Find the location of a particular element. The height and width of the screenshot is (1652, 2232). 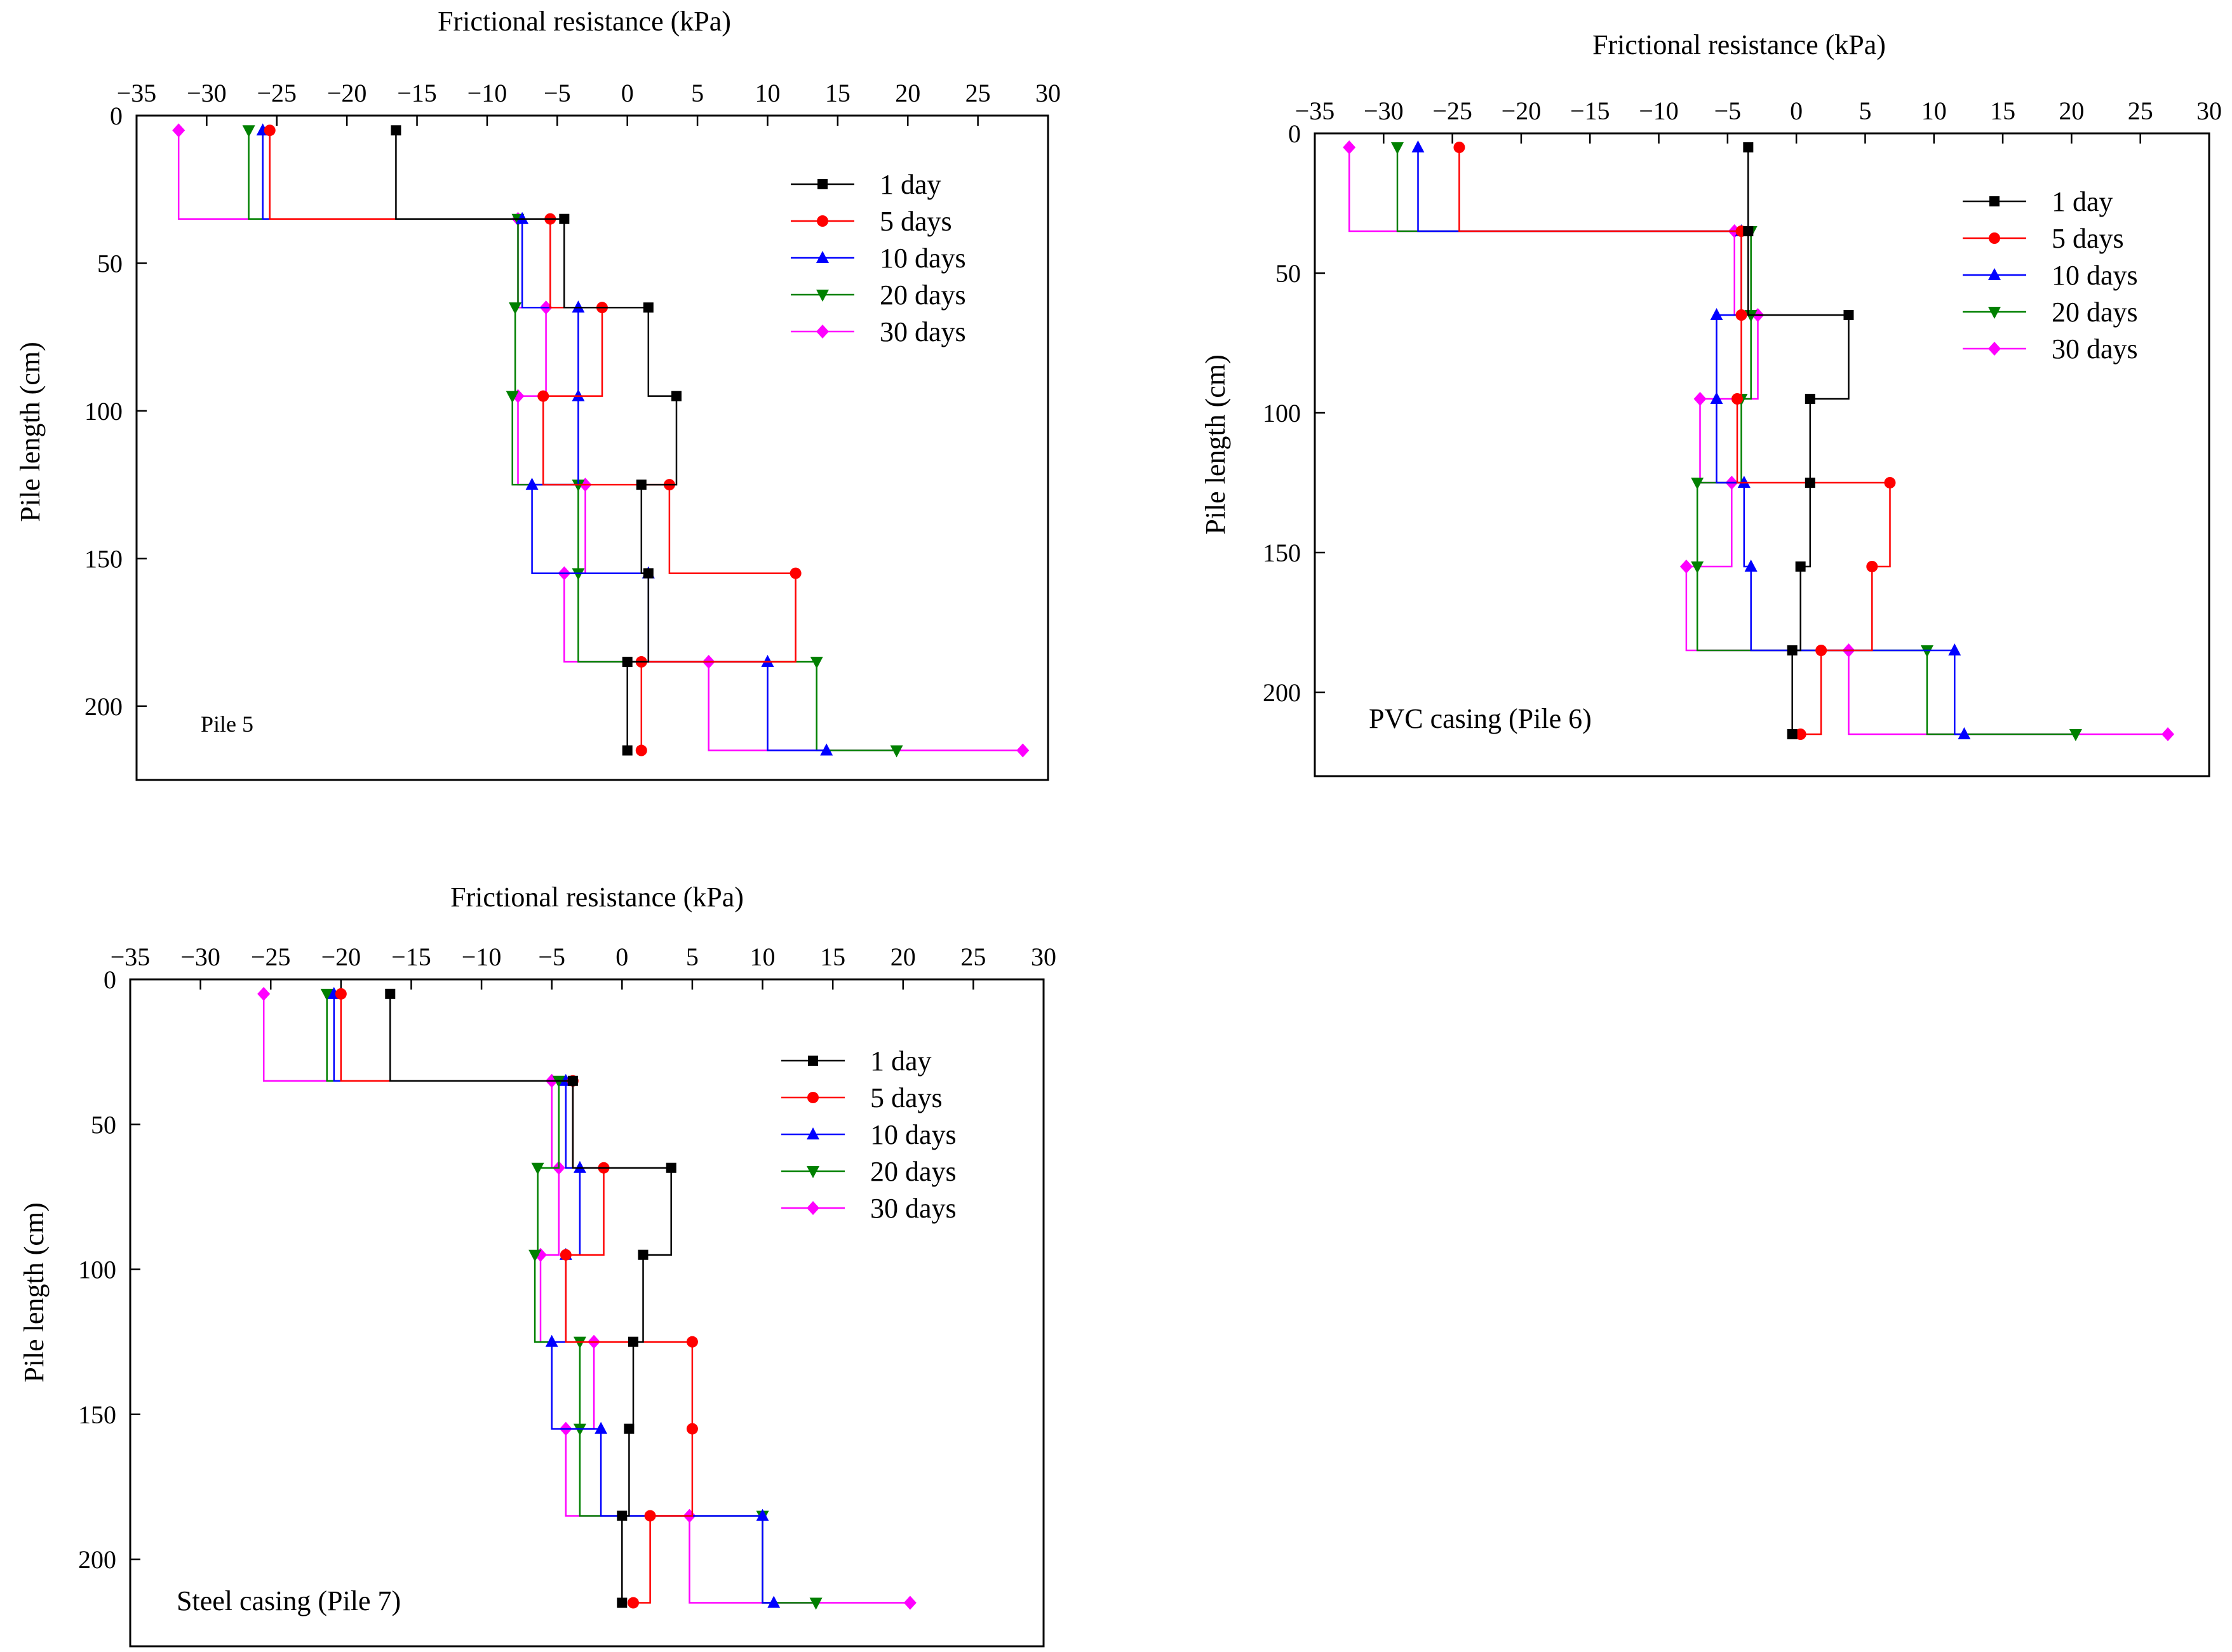

legend-label: 5 days is located at coordinates (2088, 239).